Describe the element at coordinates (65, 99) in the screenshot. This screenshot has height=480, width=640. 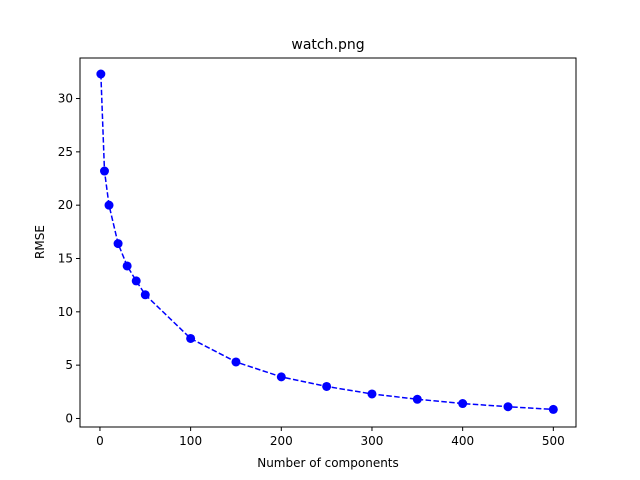
I see `y-tick-label: 30` at that location.